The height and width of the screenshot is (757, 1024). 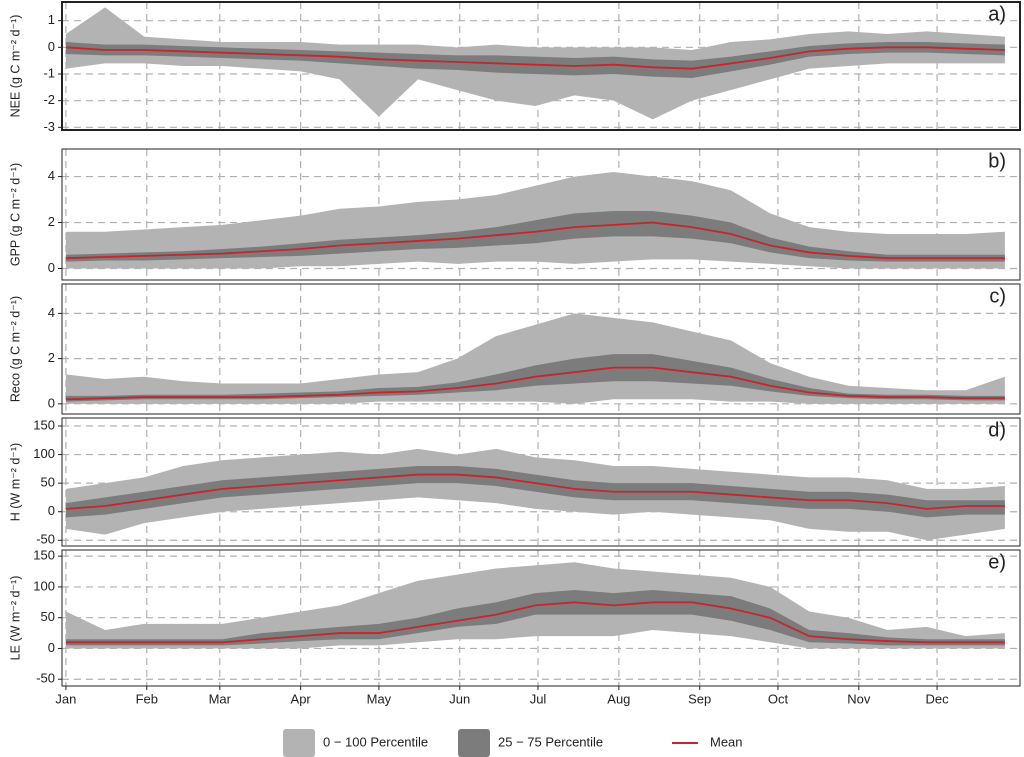 What do you see at coordinates (51, 19) in the screenshot?
I see `y-tick-label: 1` at bounding box center [51, 19].